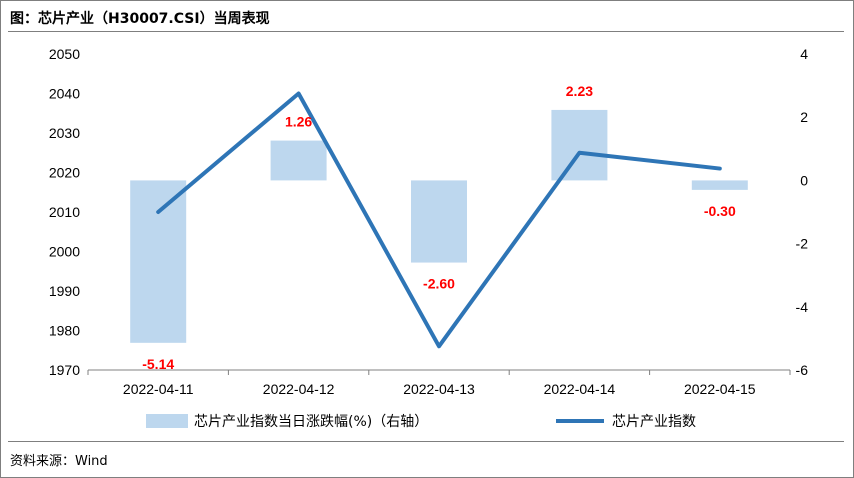  Describe the element at coordinates (426, 441) in the screenshot. I see `source-divider` at that location.